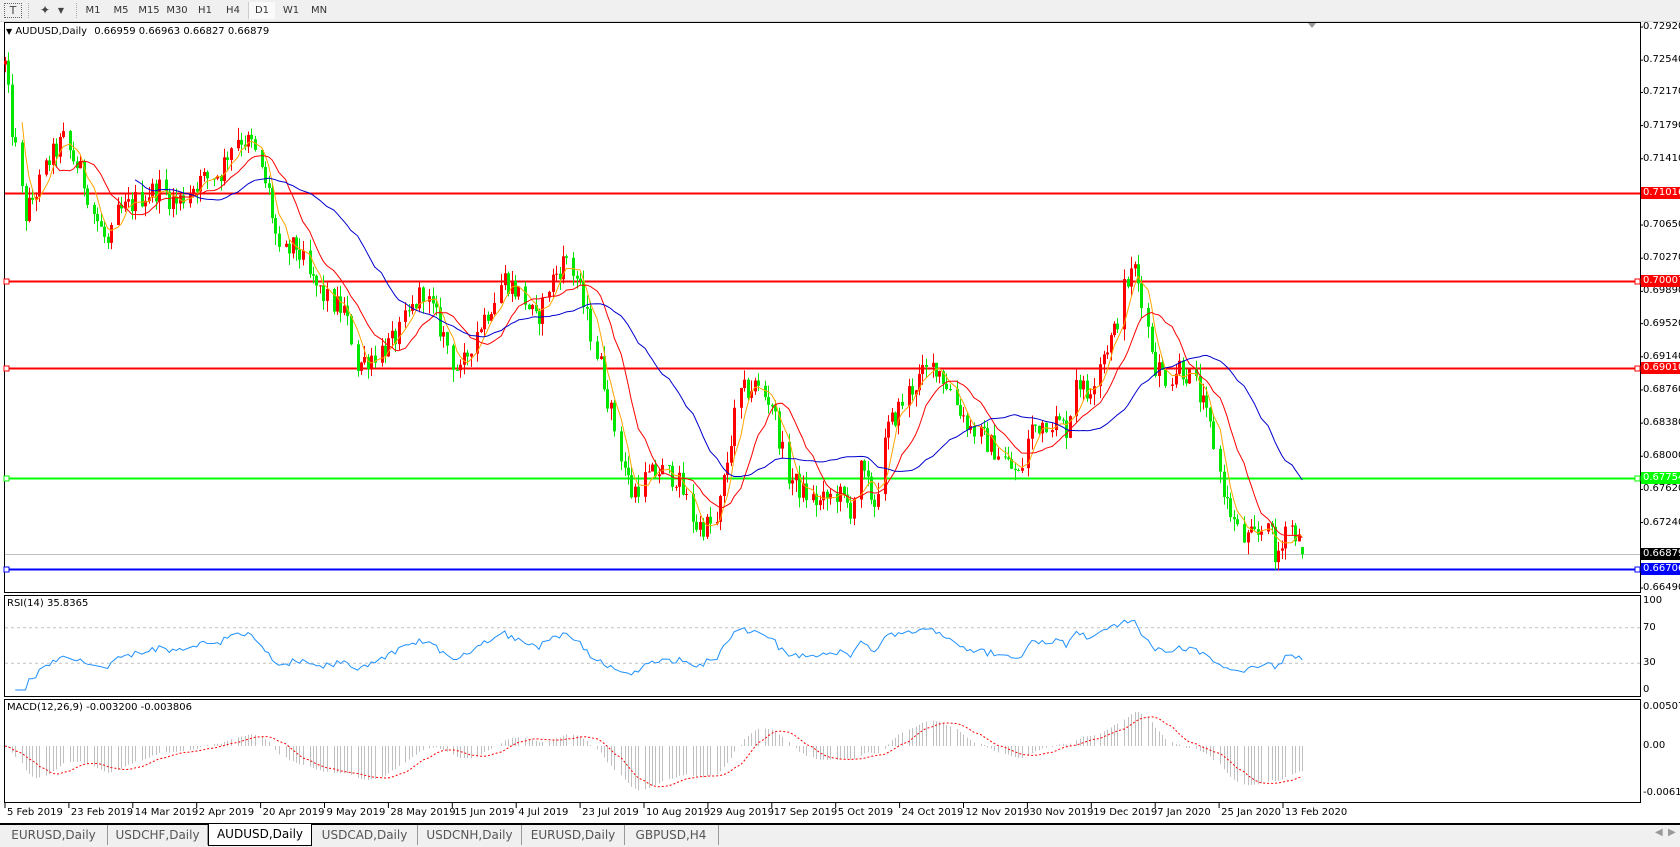 The width and height of the screenshot is (1680, 847). What do you see at coordinates (1649, 663) in the screenshot?
I see `rsi-axis-label: 30` at bounding box center [1649, 663].